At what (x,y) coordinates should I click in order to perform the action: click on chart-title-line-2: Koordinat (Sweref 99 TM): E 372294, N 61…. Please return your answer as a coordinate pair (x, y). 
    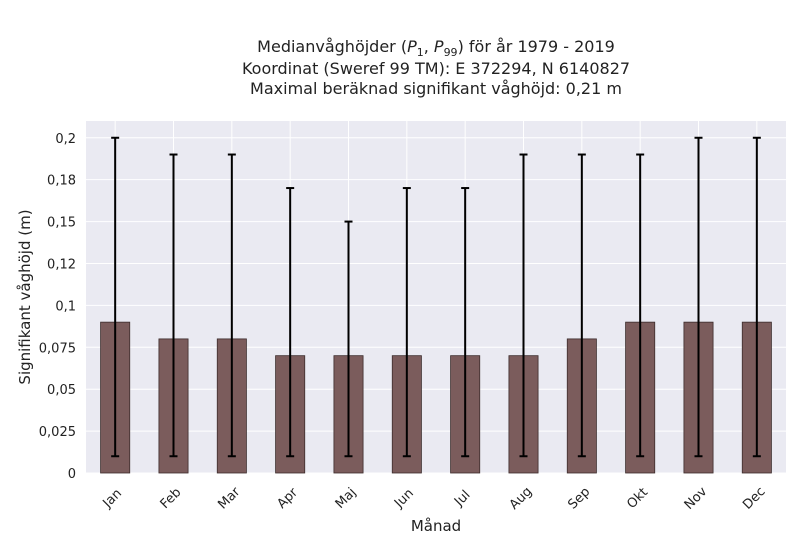
    Looking at the image, I should click on (436, 68).